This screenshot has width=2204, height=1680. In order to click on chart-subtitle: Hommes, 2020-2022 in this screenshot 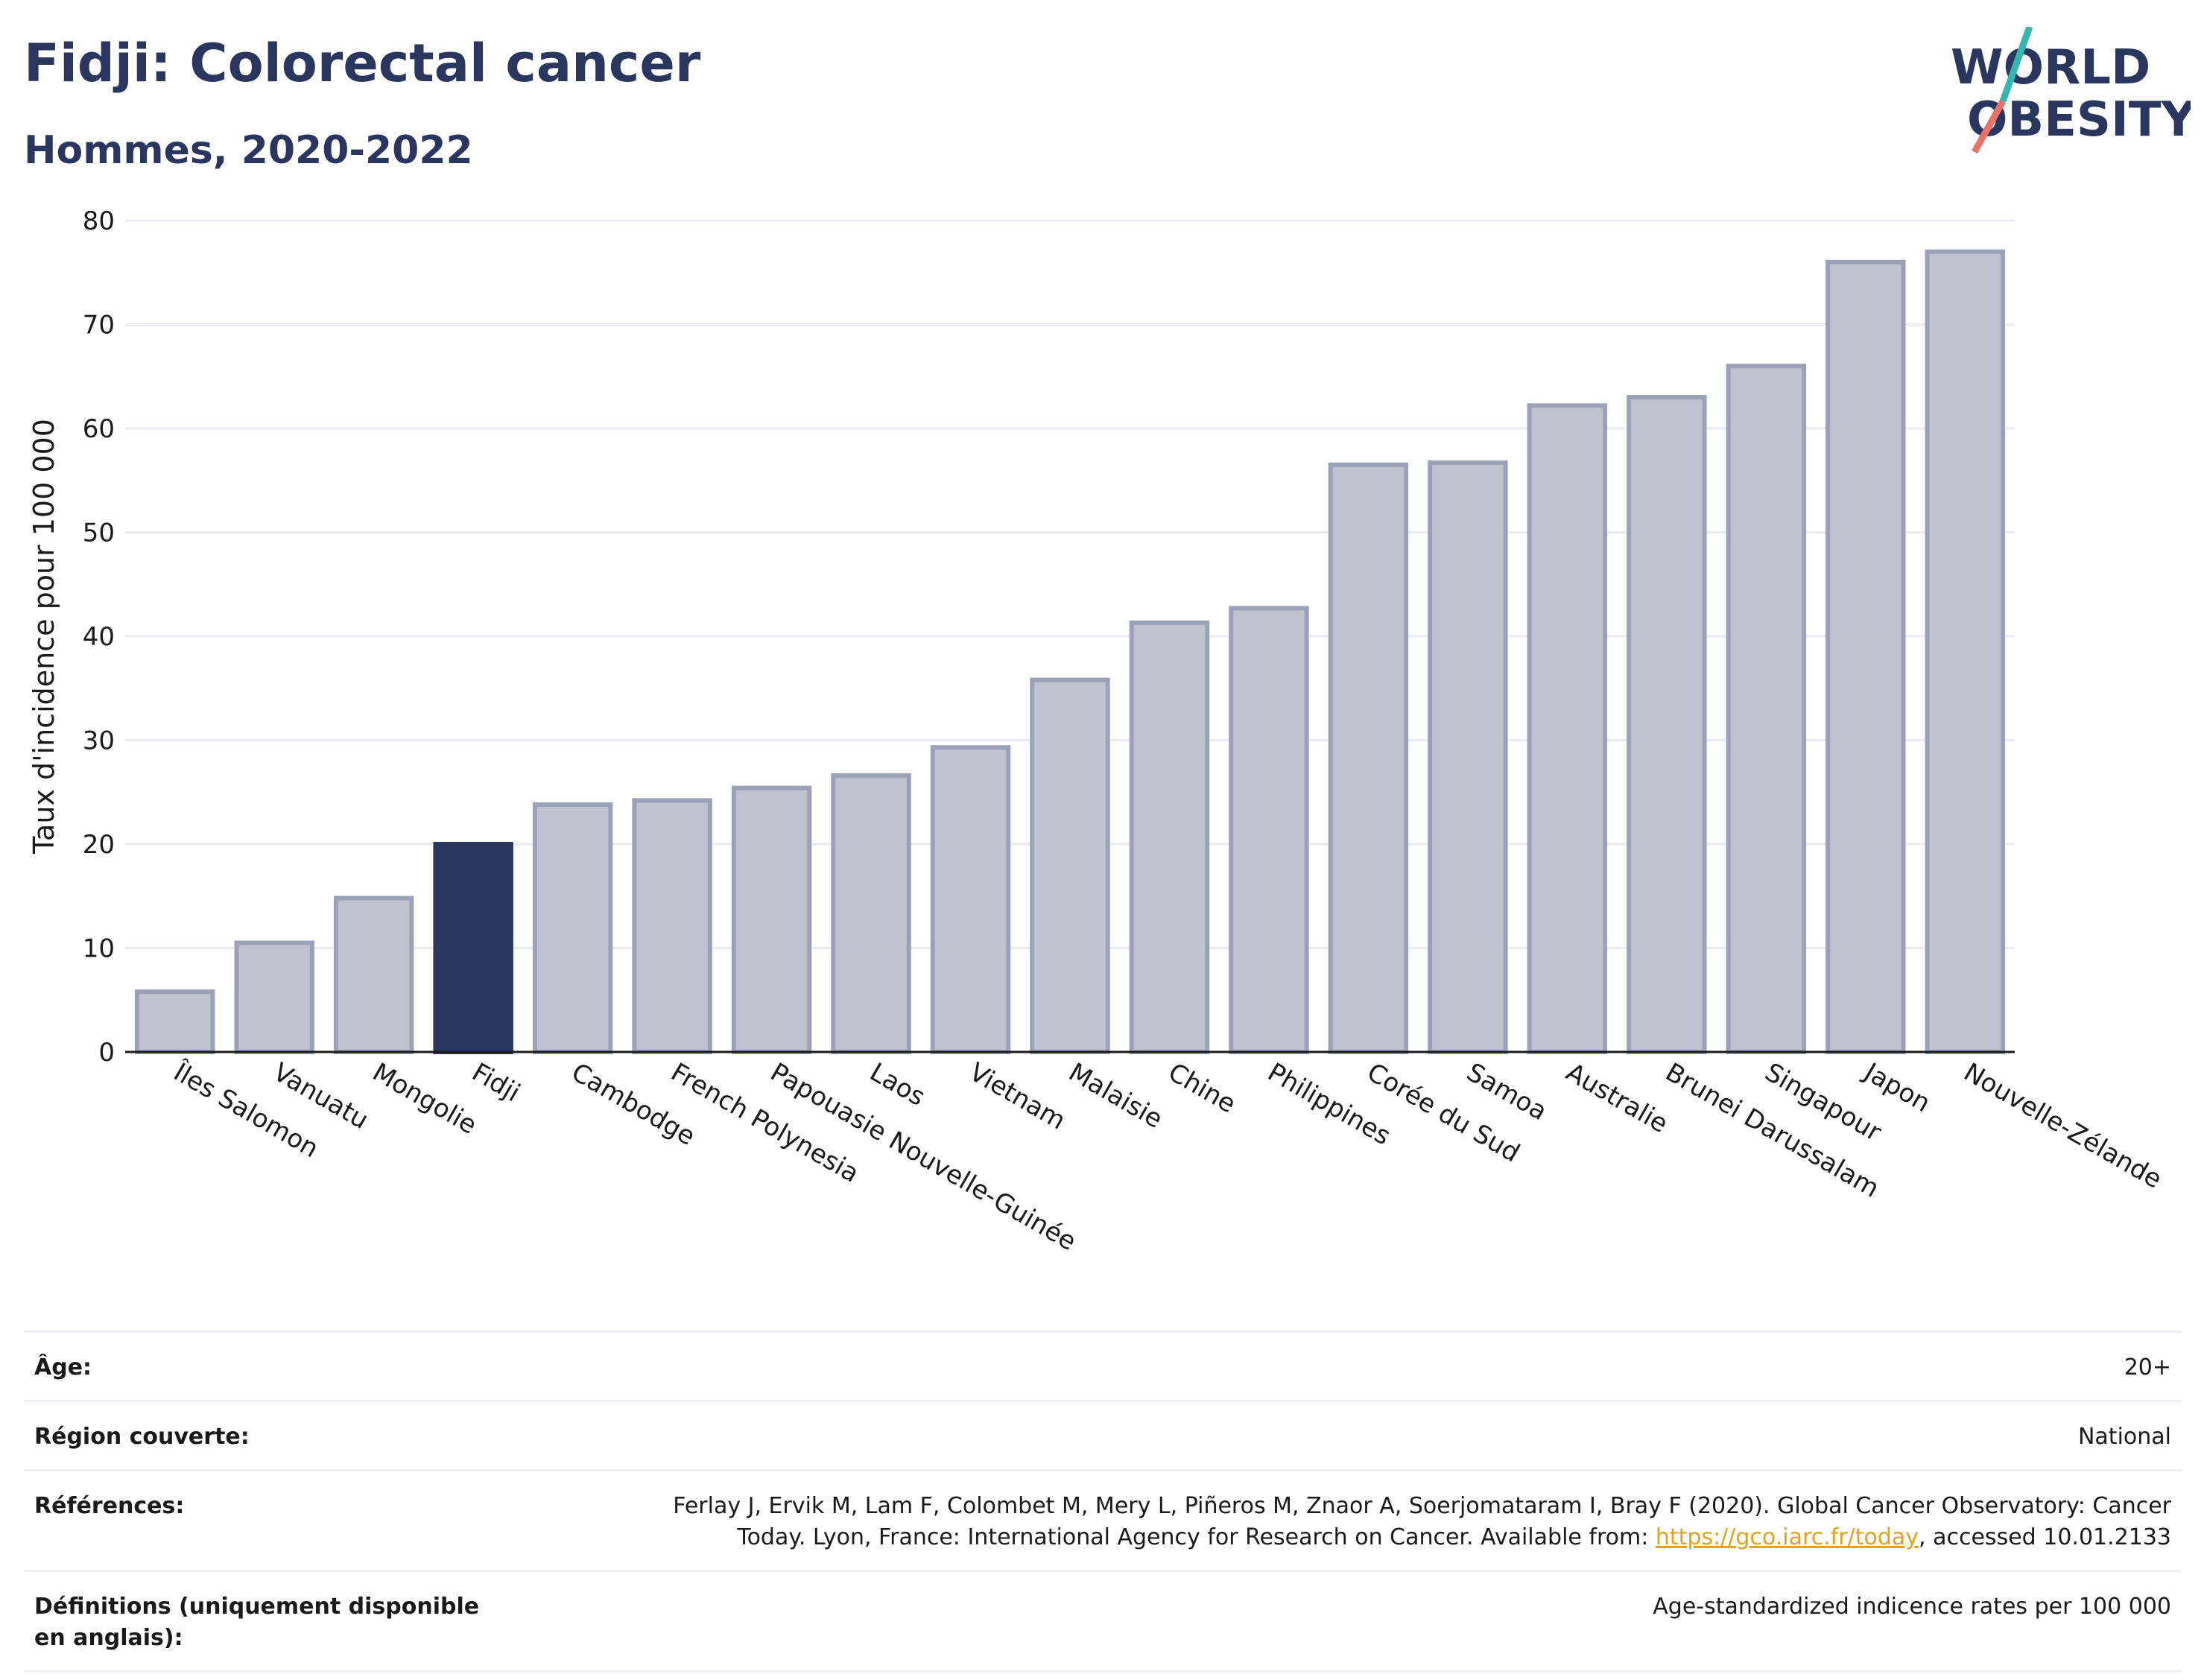, I will do `click(248, 150)`.